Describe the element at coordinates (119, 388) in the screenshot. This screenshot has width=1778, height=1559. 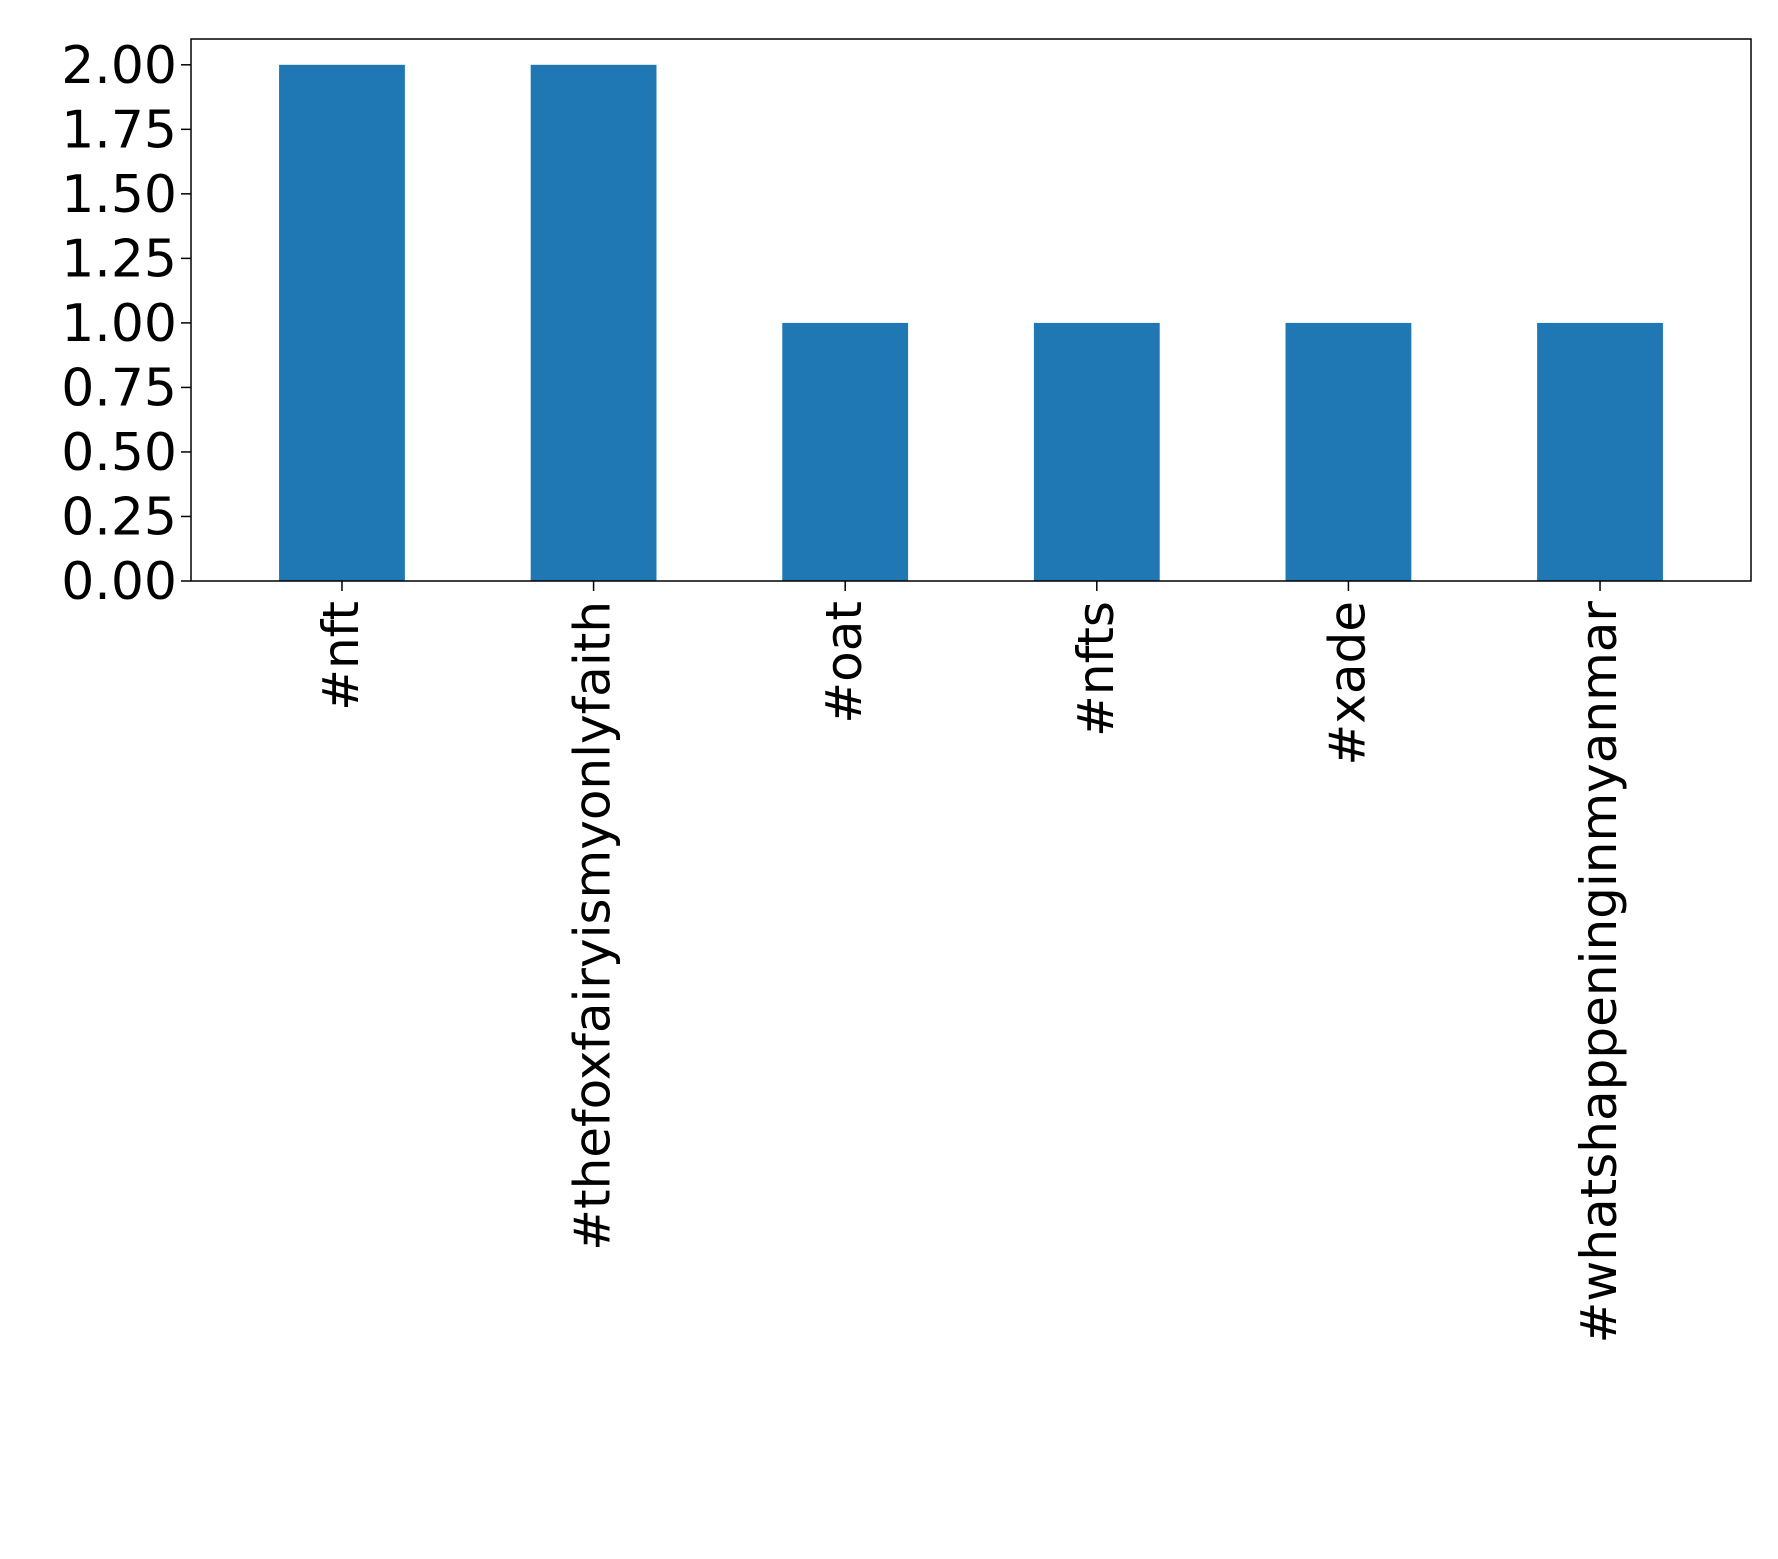
I see `y-tick-label: 0.75` at that location.